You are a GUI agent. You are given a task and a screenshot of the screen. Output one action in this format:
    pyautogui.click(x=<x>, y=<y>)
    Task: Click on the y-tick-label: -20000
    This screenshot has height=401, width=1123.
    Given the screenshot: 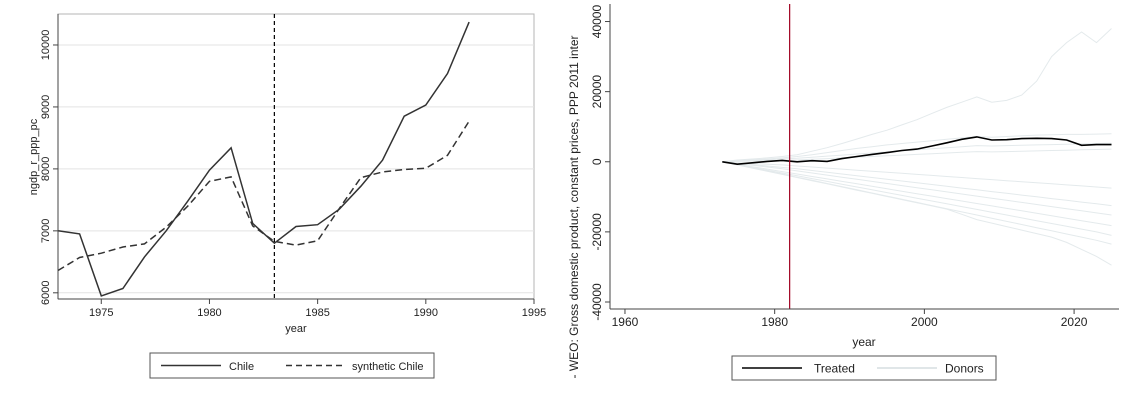 What is the action you would take?
    pyautogui.click(x=597, y=232)
    